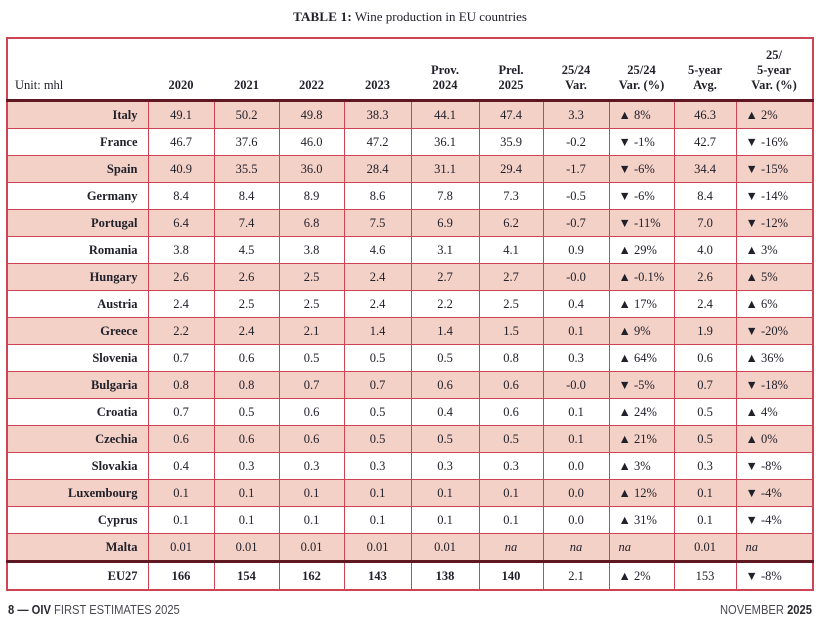 The width and height of the screenshot is (820, 627). What do you see at coordinates (641, 250) in the screenshot?
I see `value-cell: ▲ 29%` at bounding box center [641, 250].